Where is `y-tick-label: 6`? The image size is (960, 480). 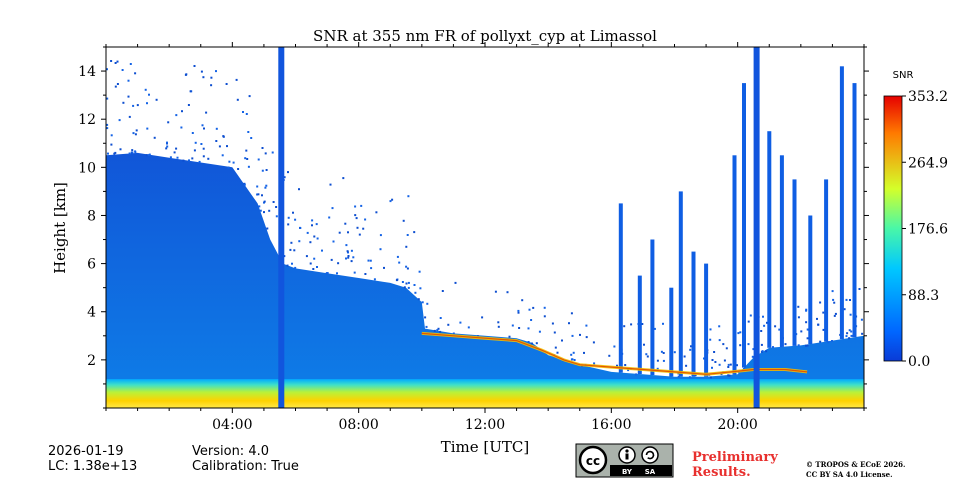 y-tick-label: 6 is located at coordinates (91, 265).